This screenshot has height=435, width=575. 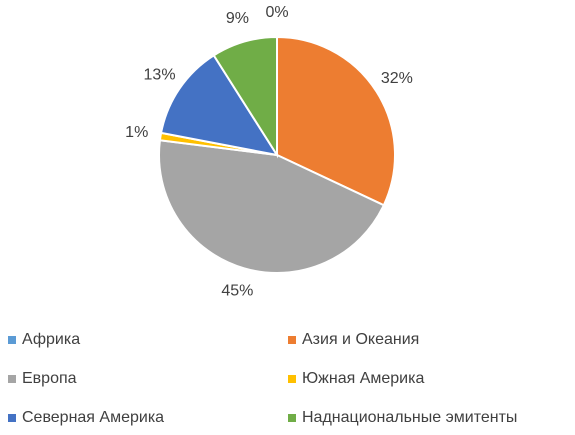 I want to click on data-label: 13%, so click(x=160, y=74).